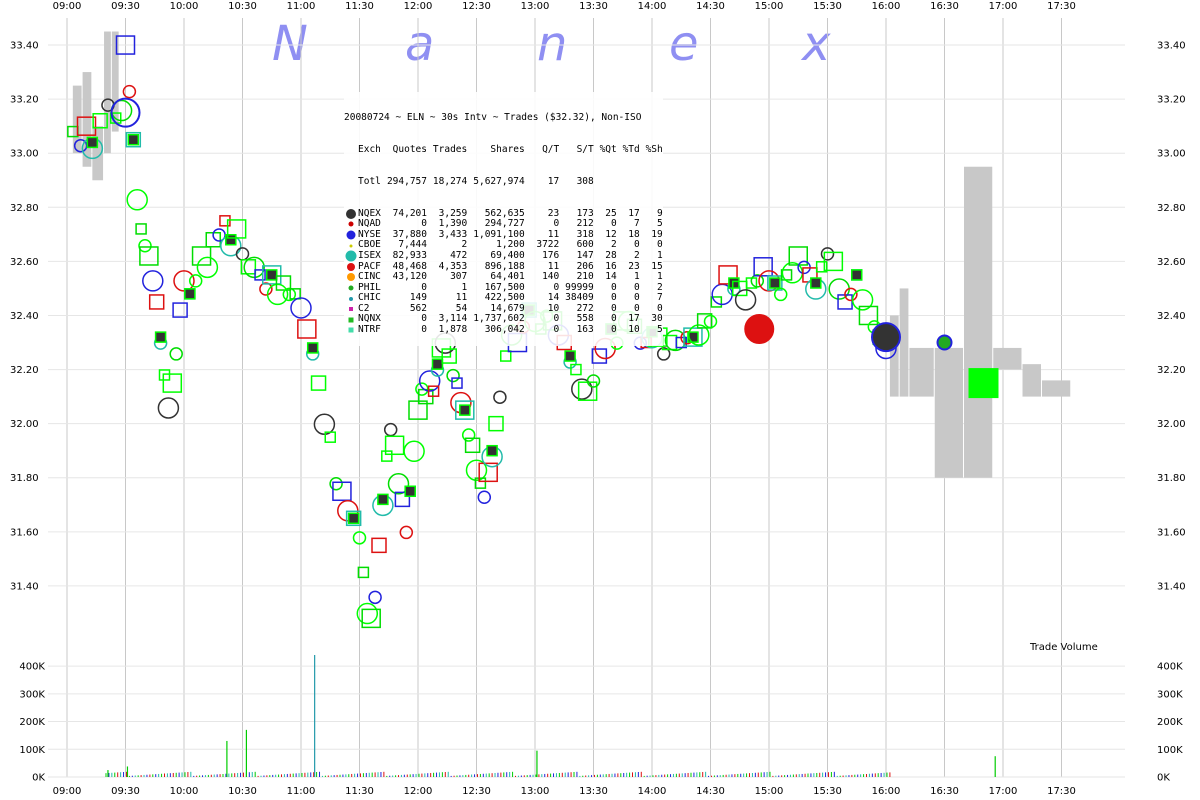 Image resolution: width=1200 pixels, height=800 pixels. What do you see at coordinates (418, 308) in the screenshot?
I see `legend-cell: 562` at bounding box center [418, 308].